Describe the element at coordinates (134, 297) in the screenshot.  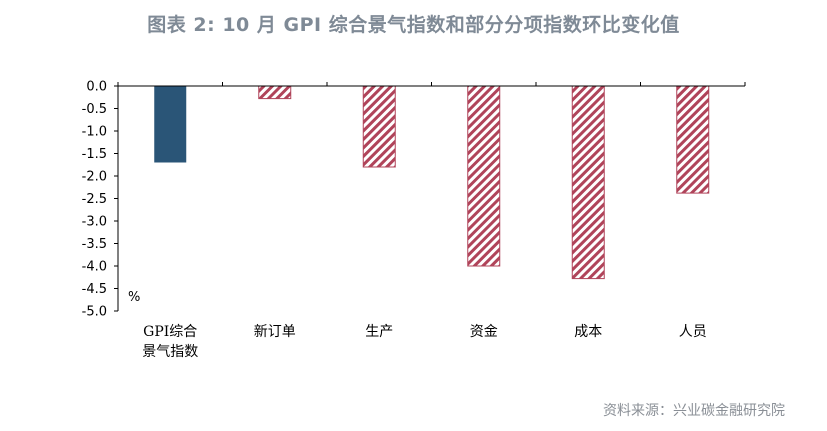
I see `unit-label: %` at that location.